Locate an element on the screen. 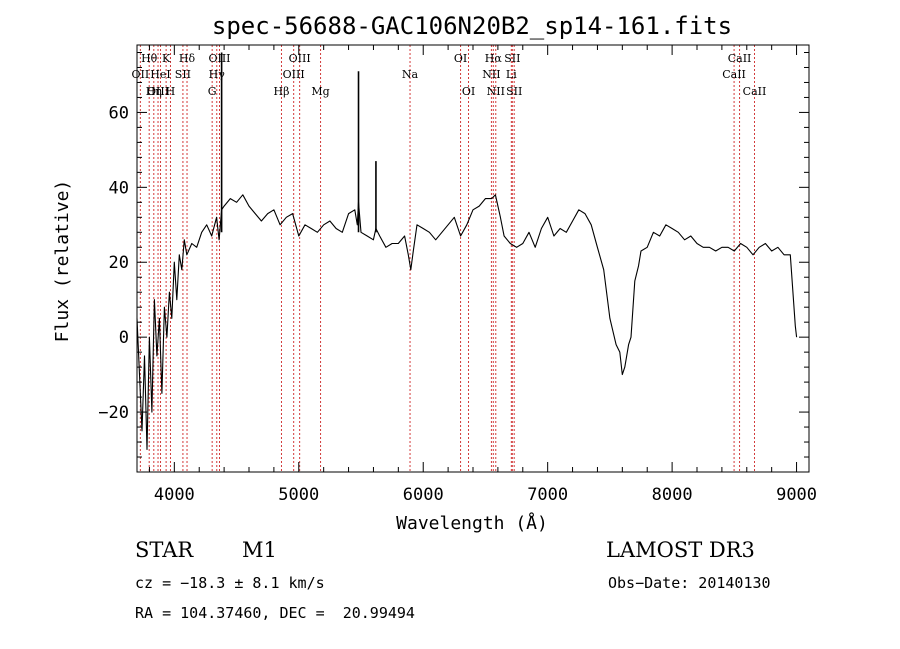 This screenshot has height=649, width=900. y-tick-label: 60 is located at coordinates (119, 113).